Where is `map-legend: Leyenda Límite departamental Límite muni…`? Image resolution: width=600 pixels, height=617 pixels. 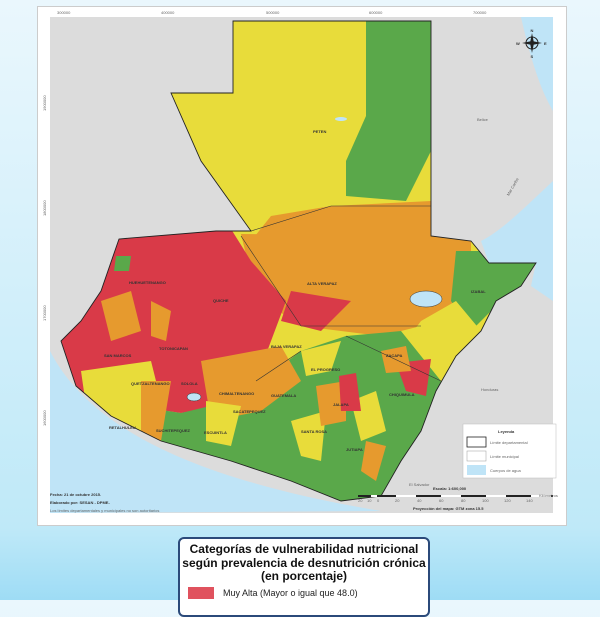 map-legend: Leyenda Límite departamental Límite muni… is located at coordinates (509, 451).